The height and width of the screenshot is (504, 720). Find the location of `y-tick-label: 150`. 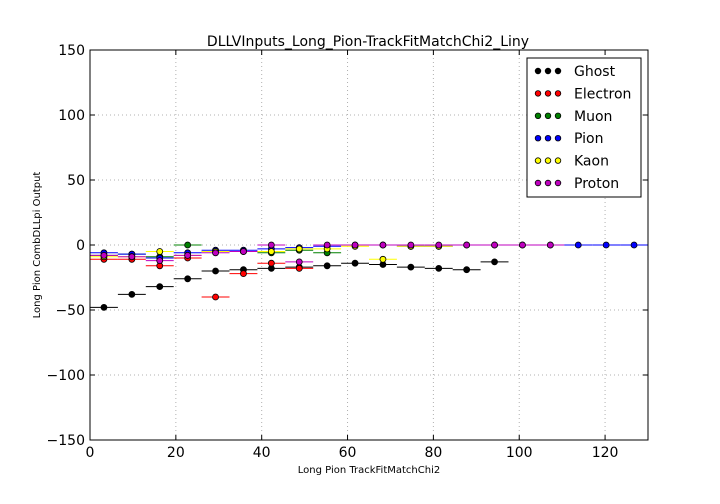

y-tick-label: 150 is located at coordinates (71, 51).